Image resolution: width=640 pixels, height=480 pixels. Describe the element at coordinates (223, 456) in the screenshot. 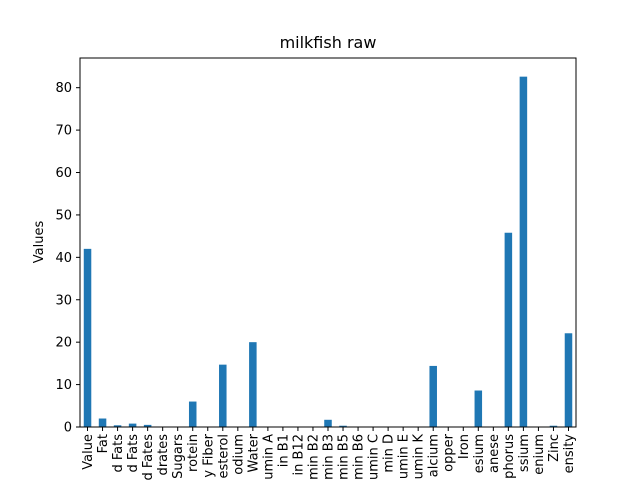

I see `x-tick-label: esterol` at that location.